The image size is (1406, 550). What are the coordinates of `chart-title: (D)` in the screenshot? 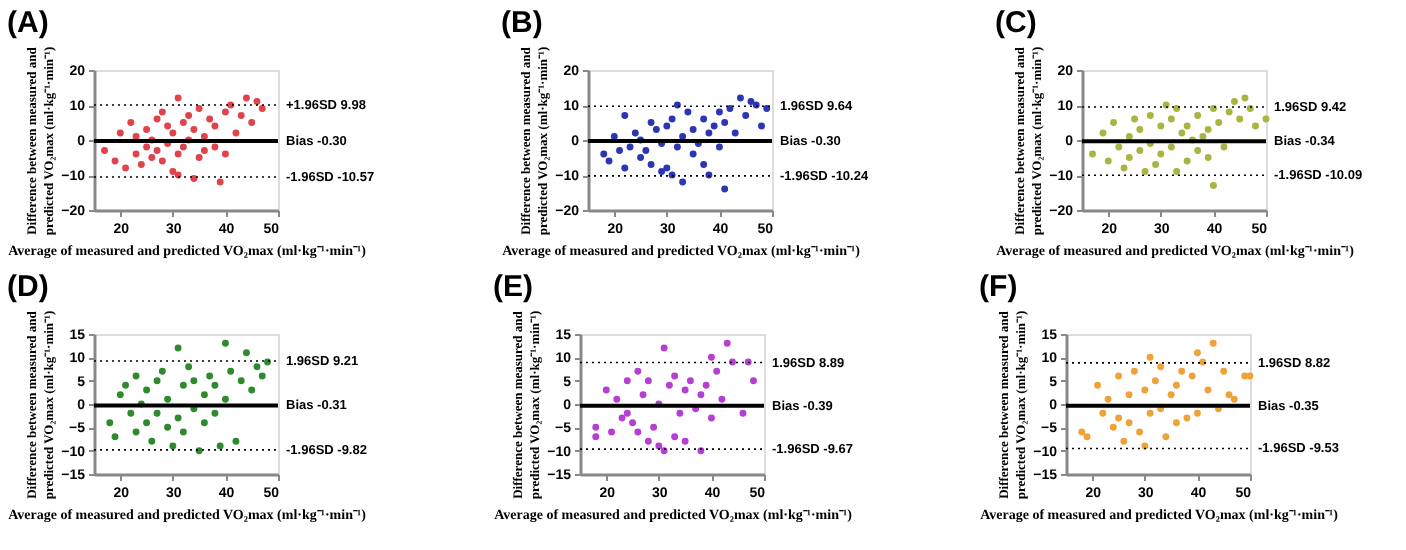 It's located at (28, 286).